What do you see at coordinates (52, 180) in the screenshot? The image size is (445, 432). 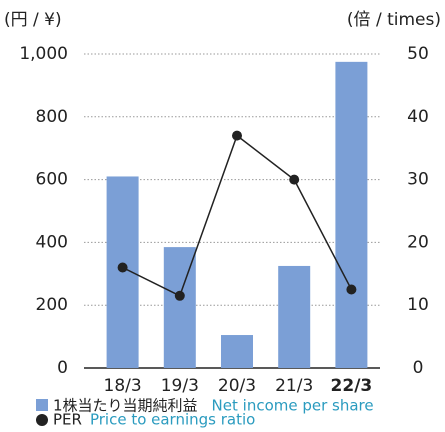 I see `y-tick-label: 600` at bounding box center [52, 180].